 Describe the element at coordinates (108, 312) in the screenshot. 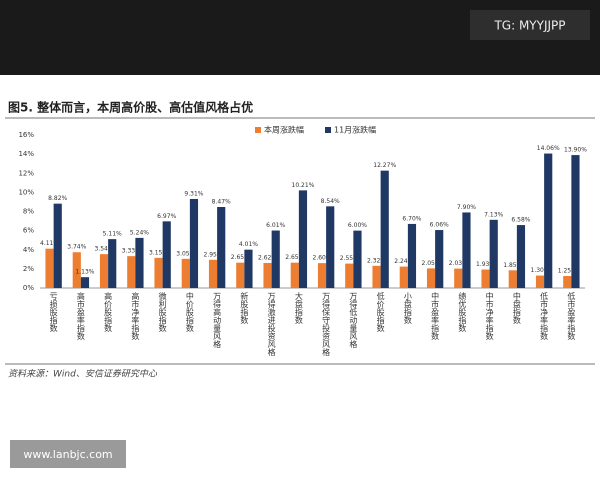

I see `x-tick-label: 高价股指数` at that location.